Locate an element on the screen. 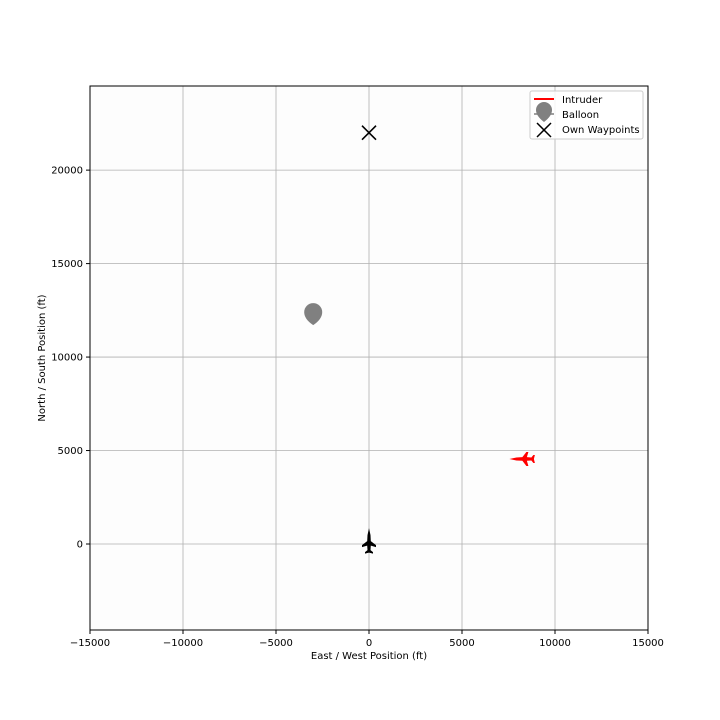 The width and height of the screenshot is (720, 720). y-axis-ticks: 0 5000 10000 15000 20000 is located at coordinates (70, 358).